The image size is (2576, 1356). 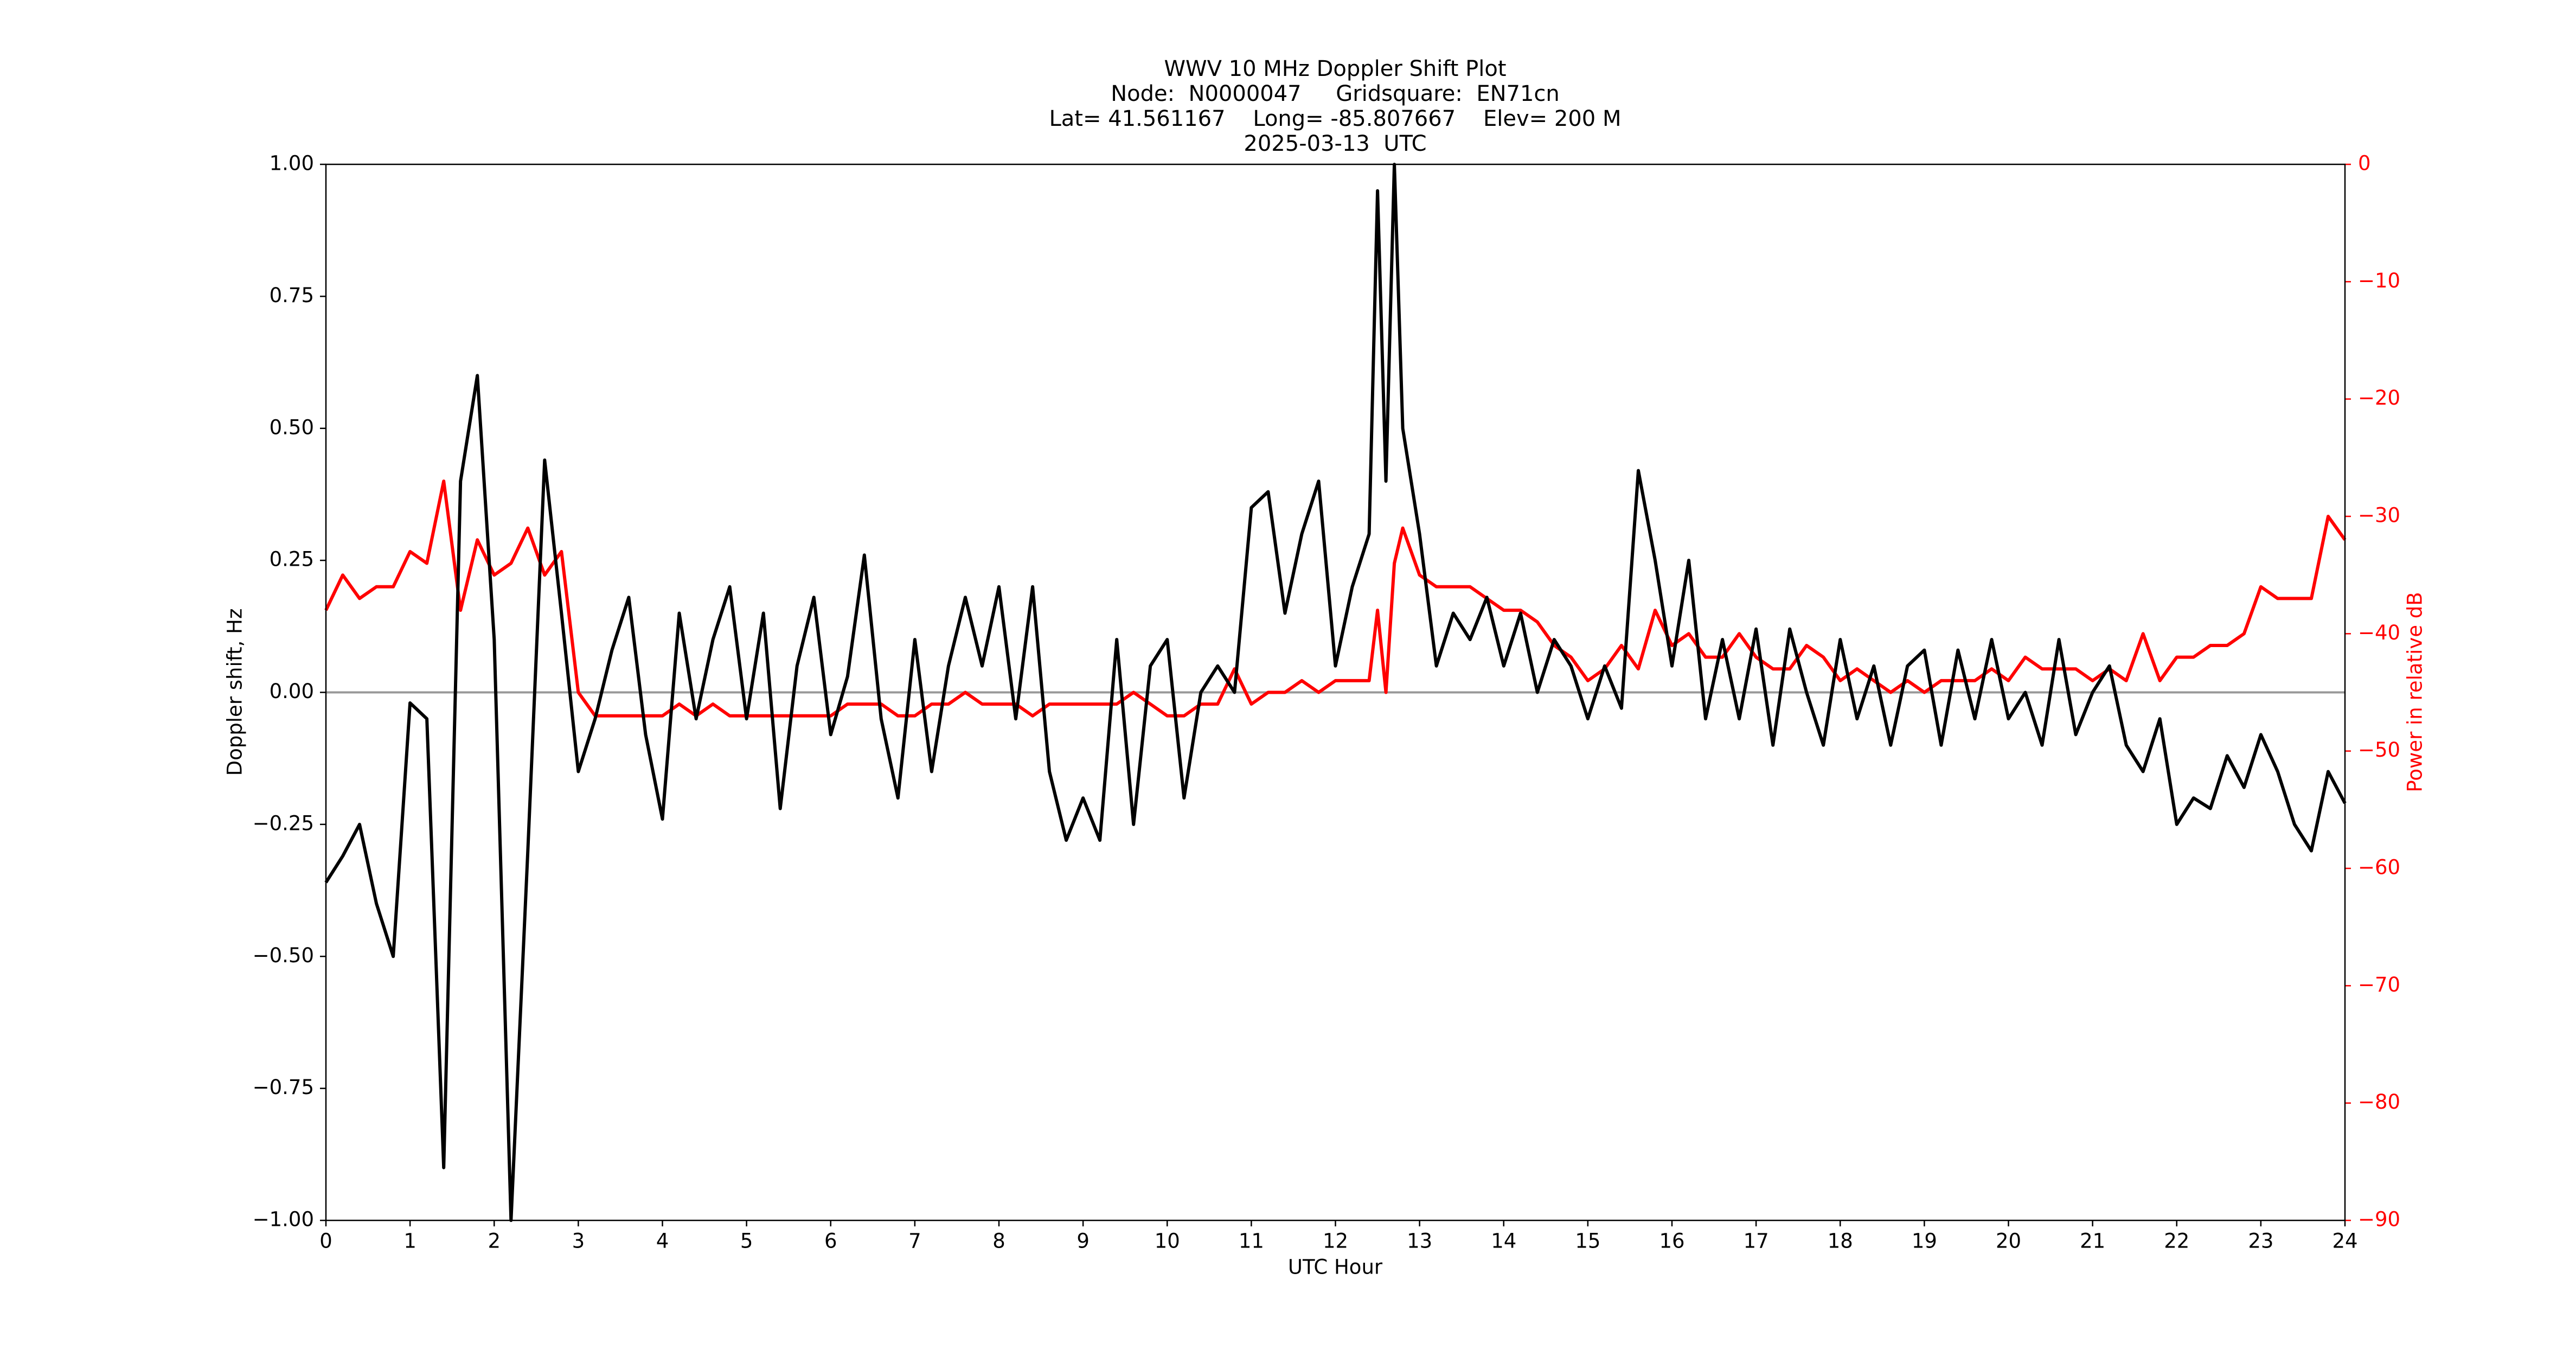 I want to click on chart-subtitle: 2025-03-13 UTC, so click(x=1335, y=143).